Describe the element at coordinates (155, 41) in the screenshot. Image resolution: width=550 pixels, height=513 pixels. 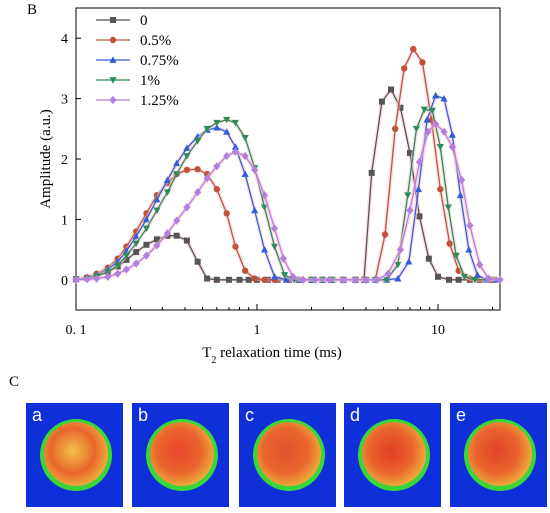
I see `legend-label: 0.5%` at that location.